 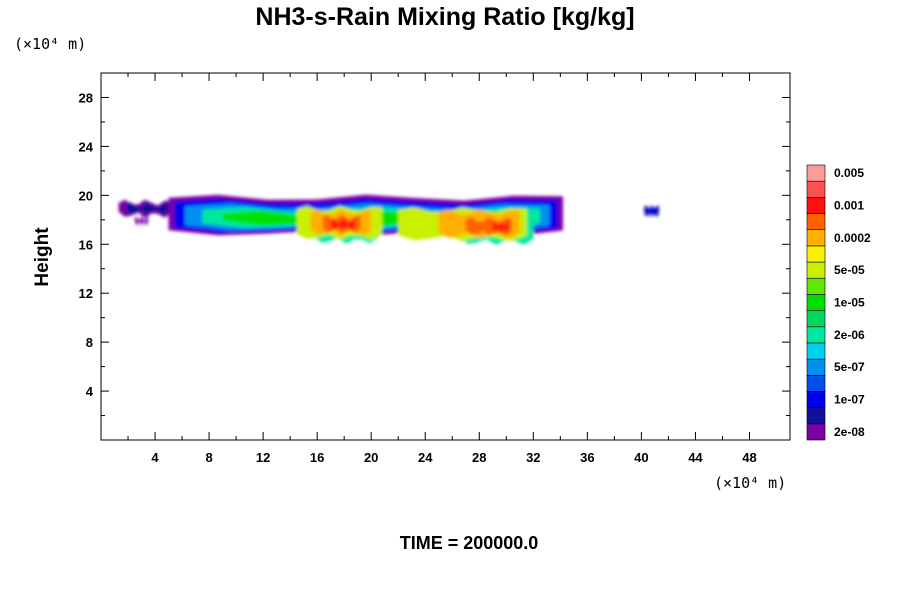 What do you see at coordinates (695, 457) in the screenshot?
I see `x-tick-label: 44` at bounding box center [695, 457].